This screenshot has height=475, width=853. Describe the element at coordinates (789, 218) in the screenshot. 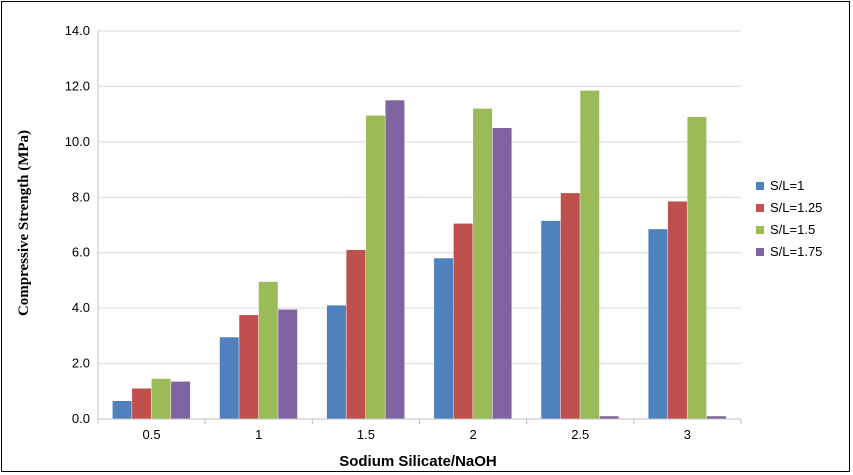

I see `legend: S/L=1 S/L=1.25 S/L=1.5 S/L=1.75` at that location.